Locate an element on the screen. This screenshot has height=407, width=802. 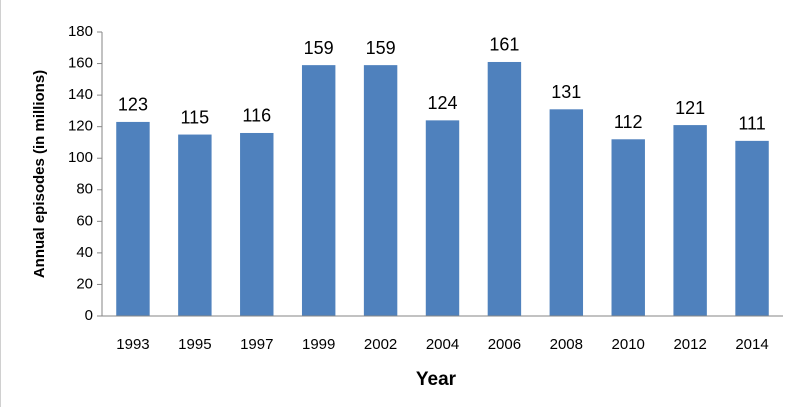
y-tick-label: 180 is located at coordinates (80, 31).